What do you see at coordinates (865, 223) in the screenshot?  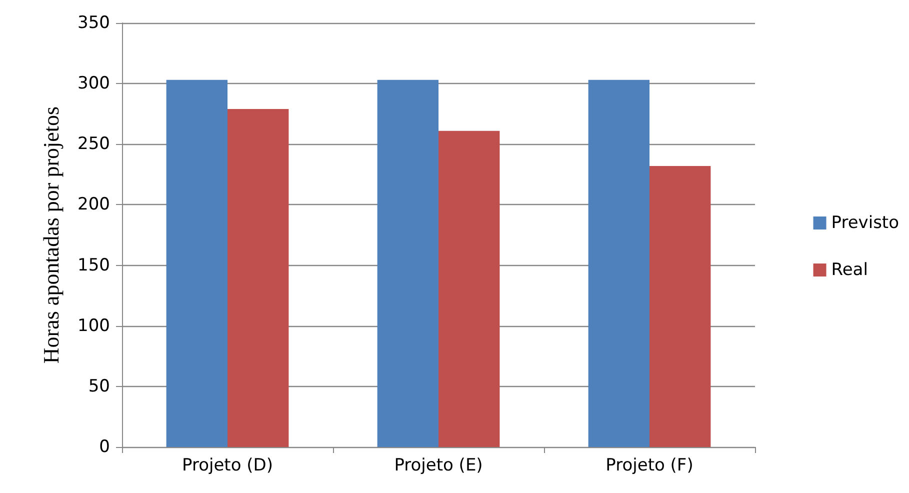 I see `legend-label: Previsto` at bounding box center [865, 223].